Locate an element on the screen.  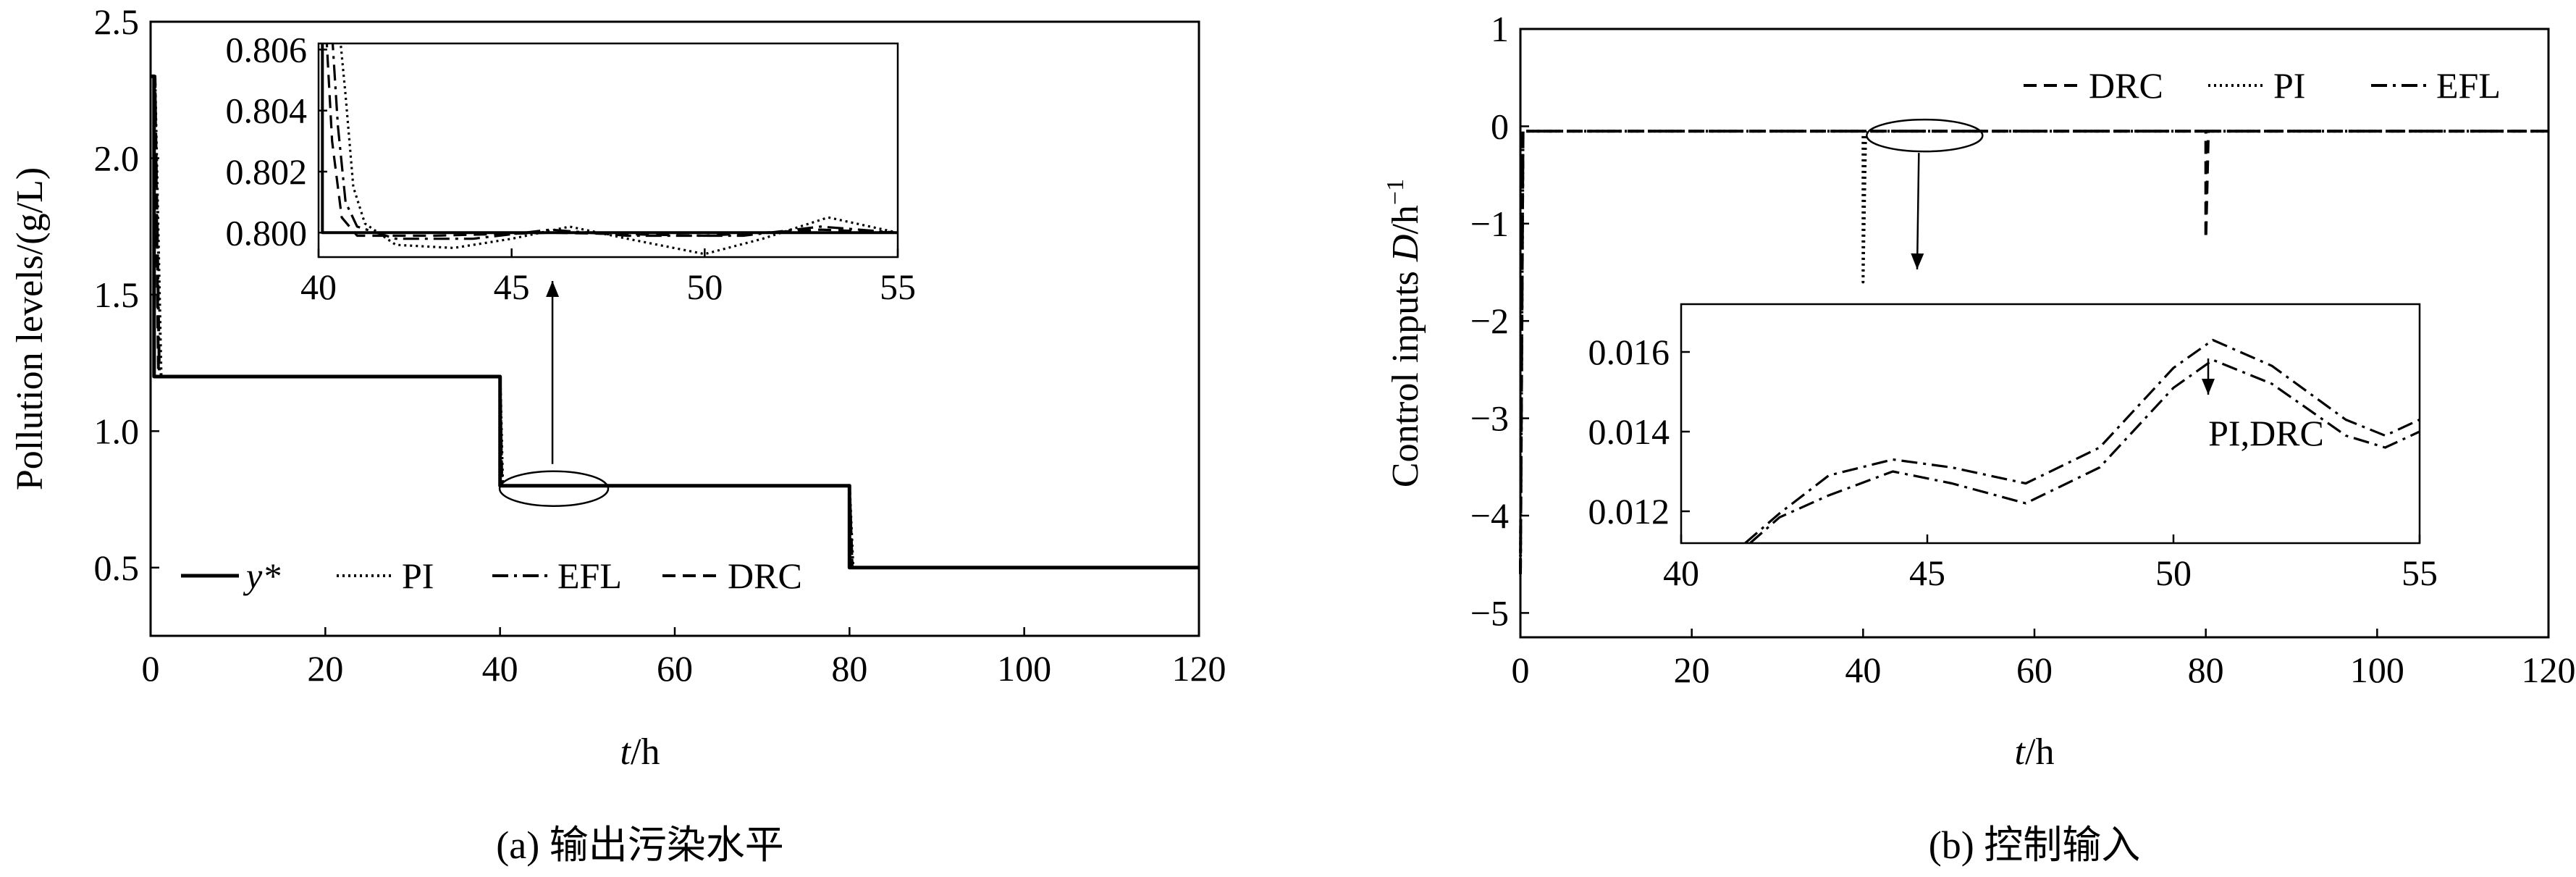
panel-a-x-axis-label: t/h is located at coordinates (640, 752).